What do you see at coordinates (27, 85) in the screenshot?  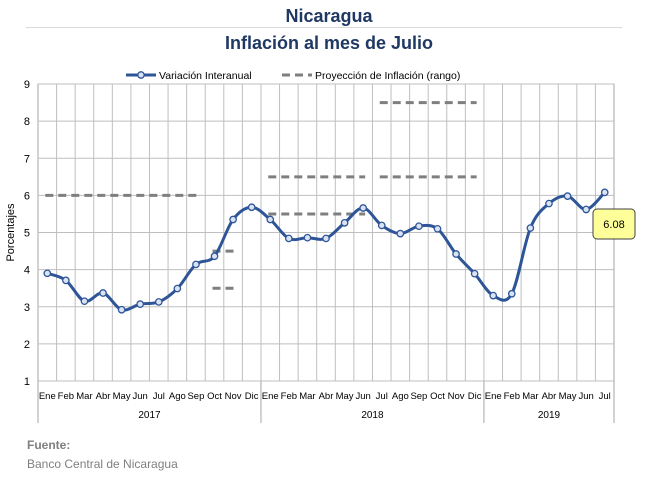 I see `y-tick-label: 9` at bounding box center [27, 85].